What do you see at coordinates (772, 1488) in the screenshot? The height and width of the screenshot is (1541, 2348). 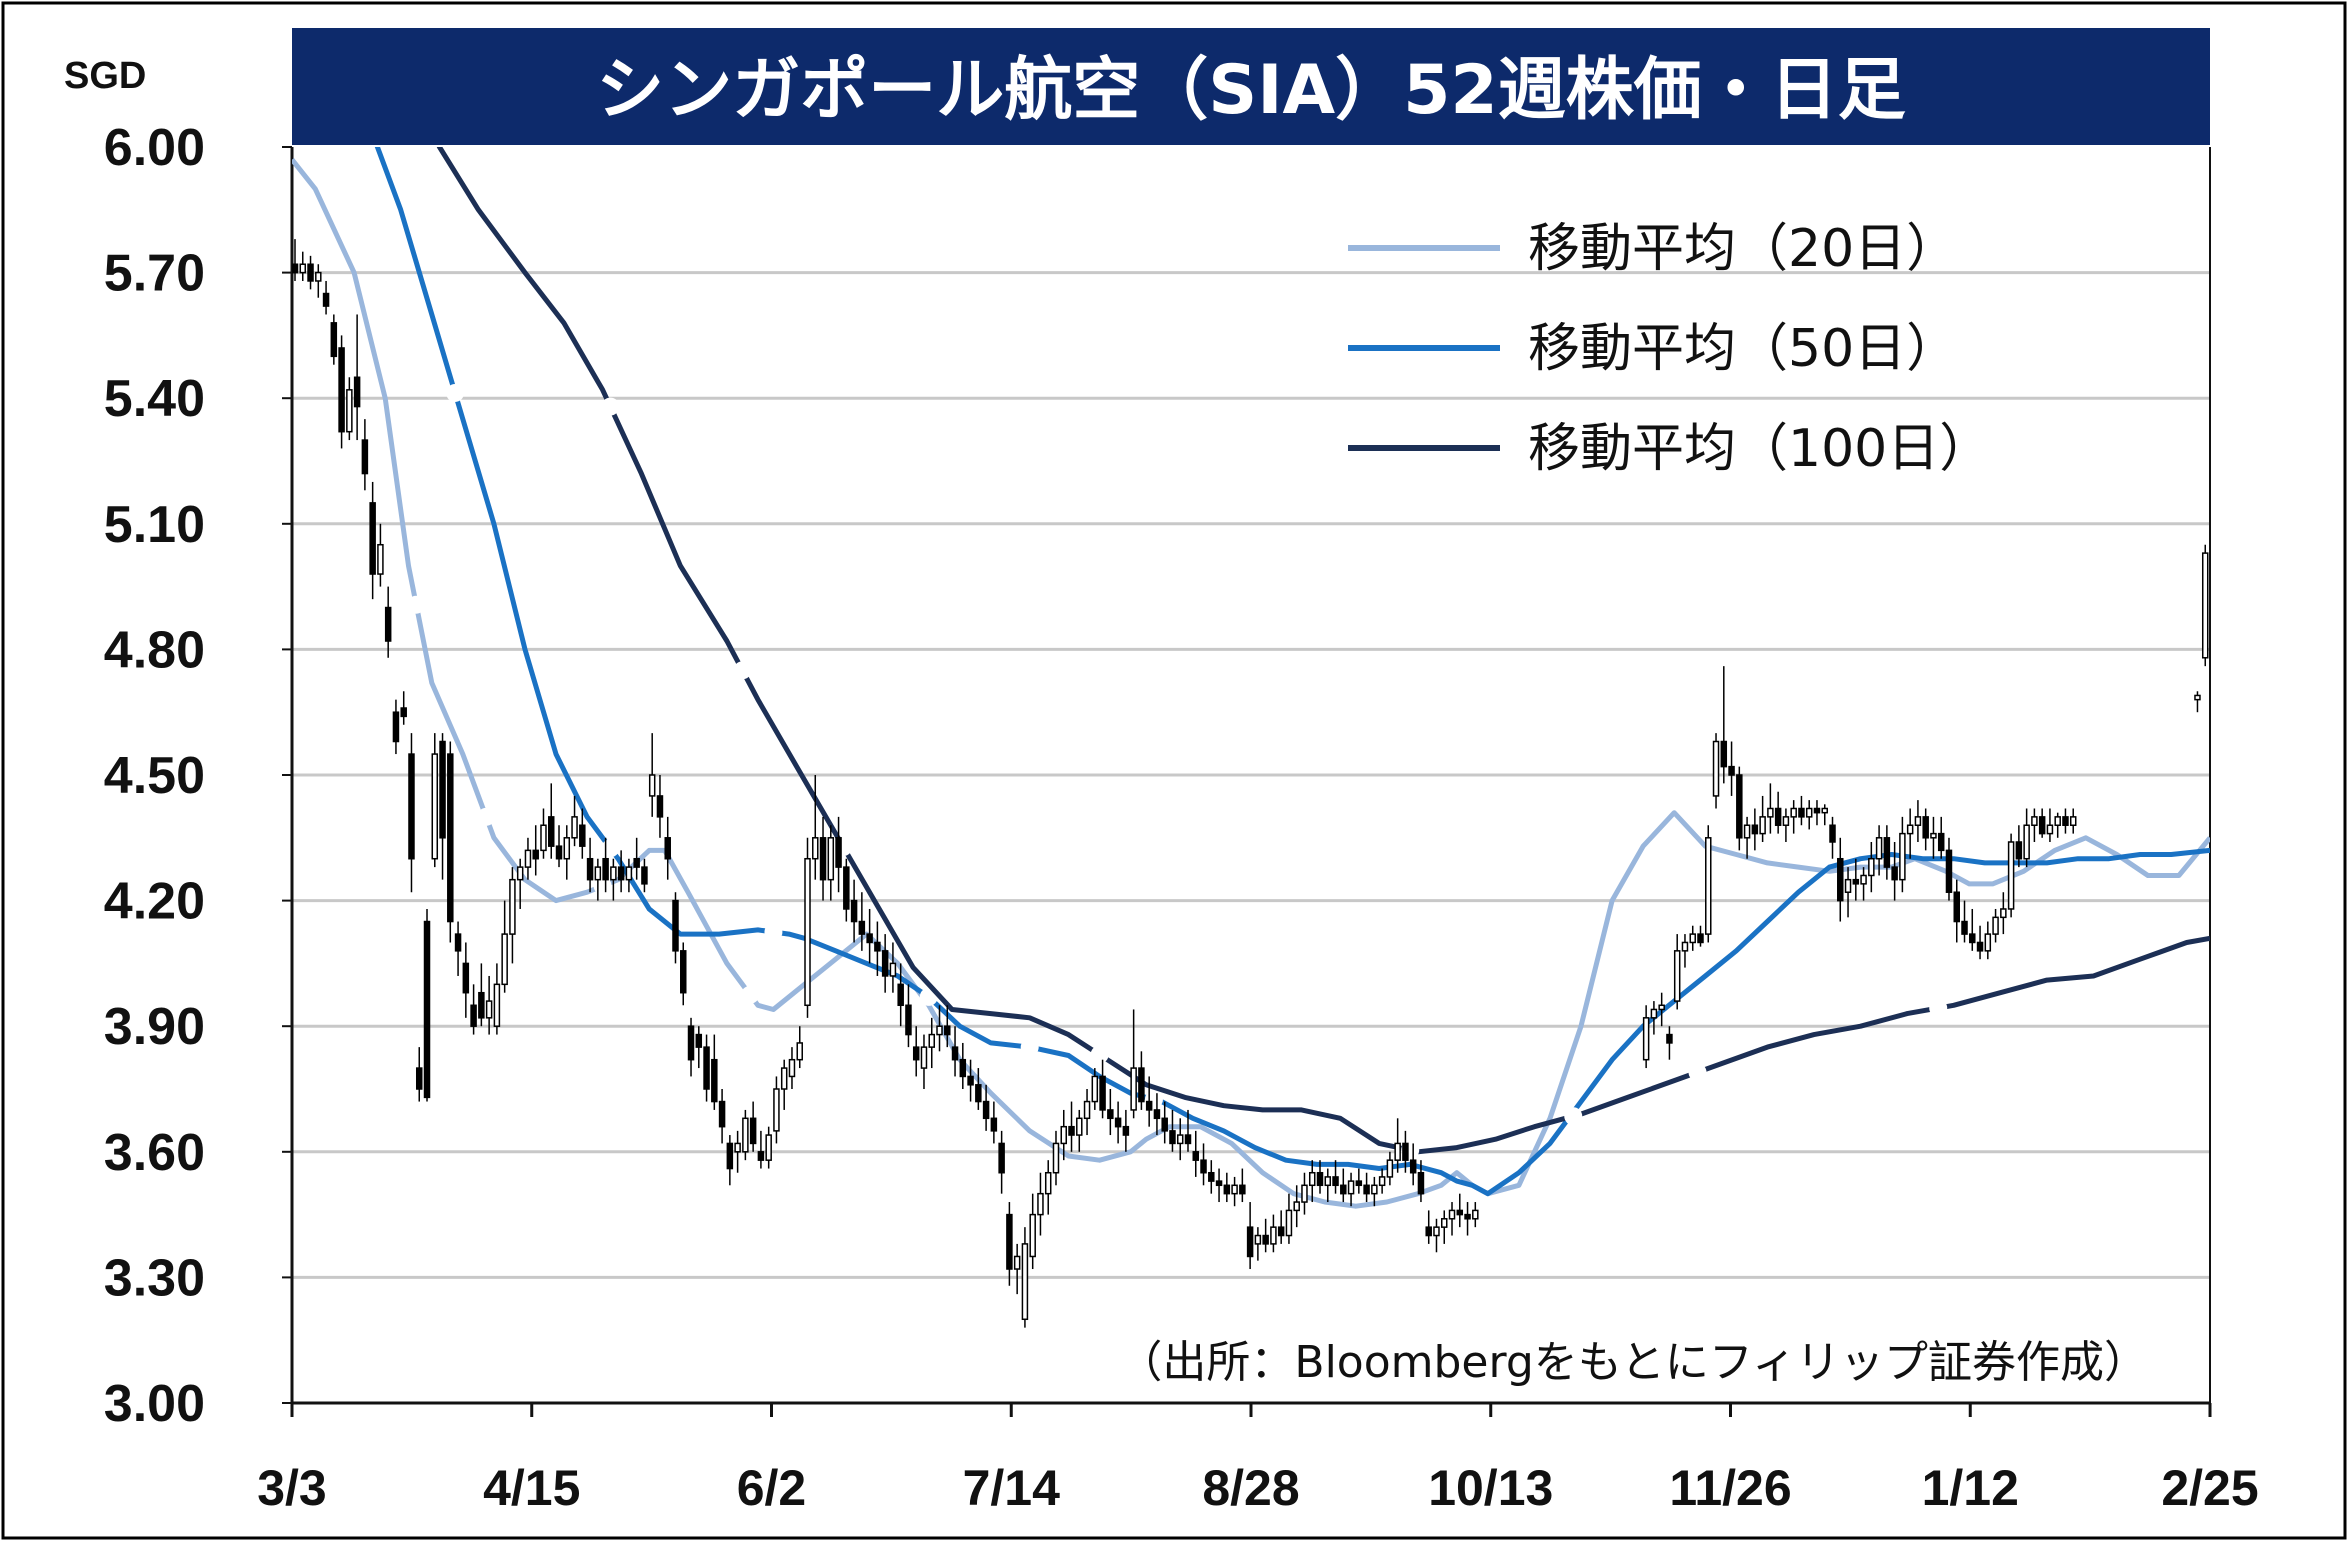 I see `x-tick-label: 6/2` at bounding box center [772, 1488].